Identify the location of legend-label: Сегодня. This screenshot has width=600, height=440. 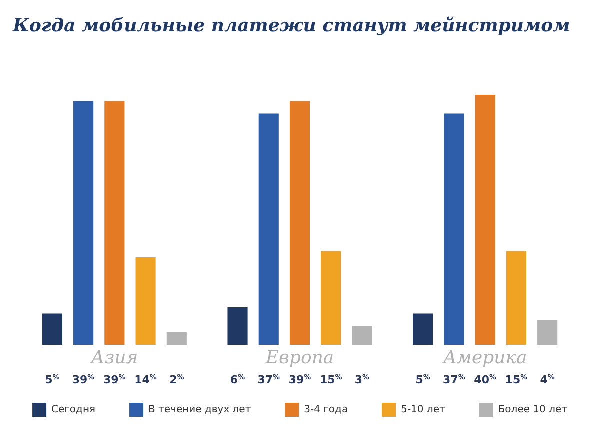
(74, 410).